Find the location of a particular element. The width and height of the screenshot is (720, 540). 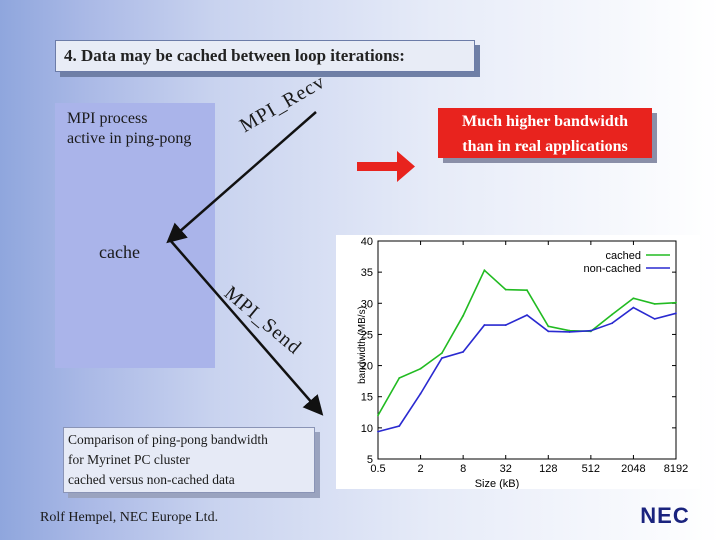

x-tick-label: 512 is located at coordinates (591, 469).